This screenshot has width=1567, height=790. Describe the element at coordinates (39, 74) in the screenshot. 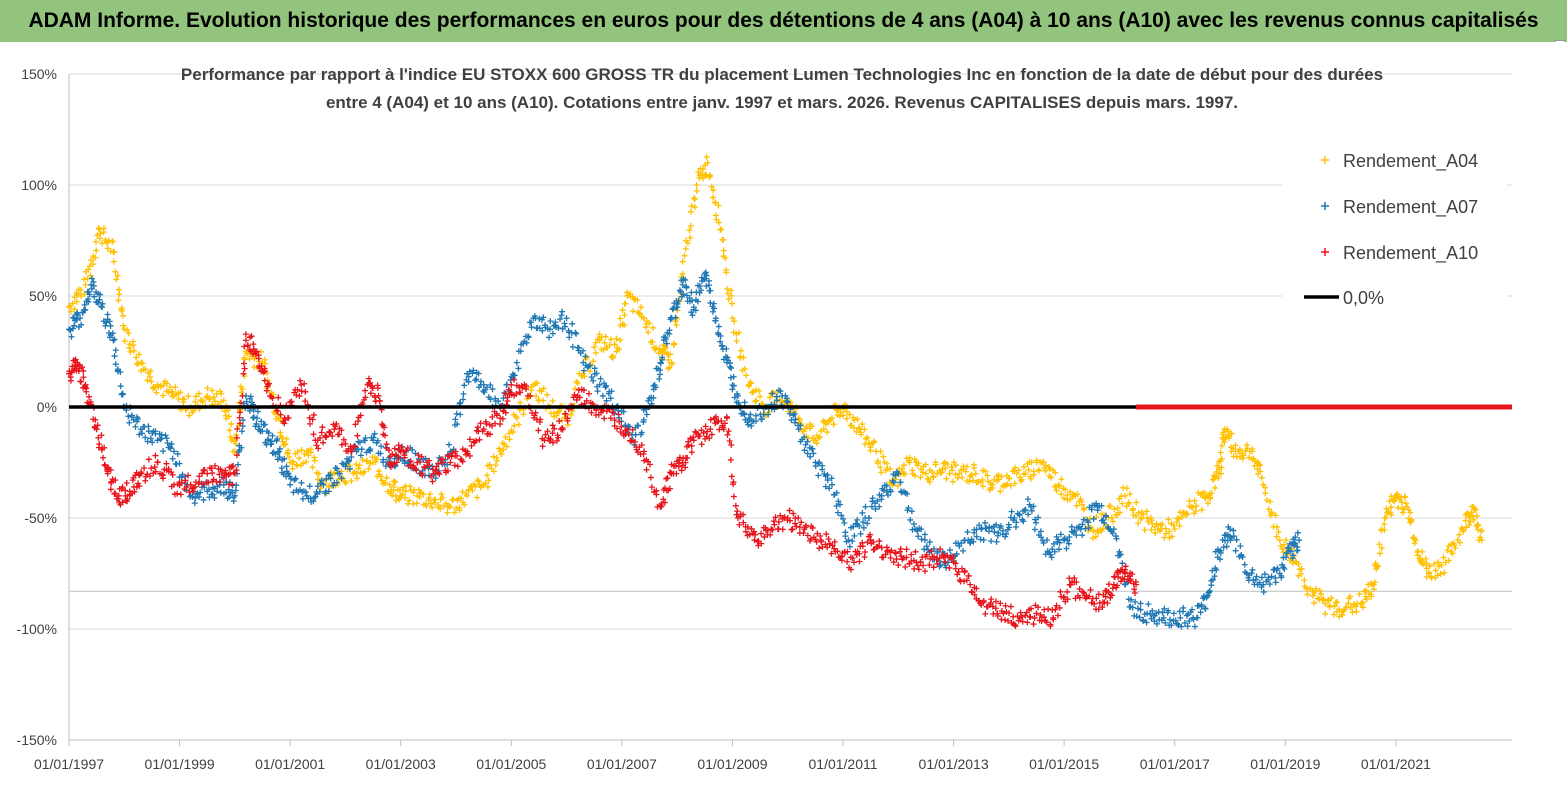

I see `y-tick-label: 150%` at that location.